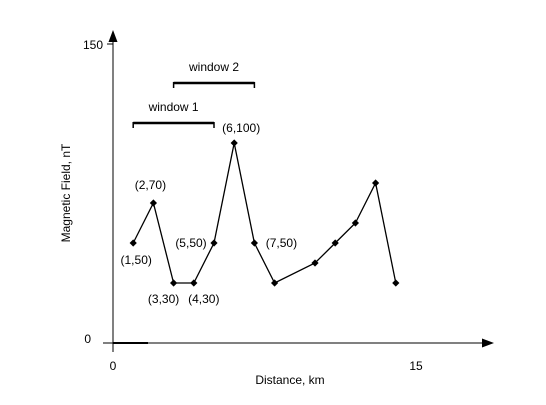  Describe the element at coordinates (113, 366) in the screenshot. I see `x-tick-label-0: 0` at that location.